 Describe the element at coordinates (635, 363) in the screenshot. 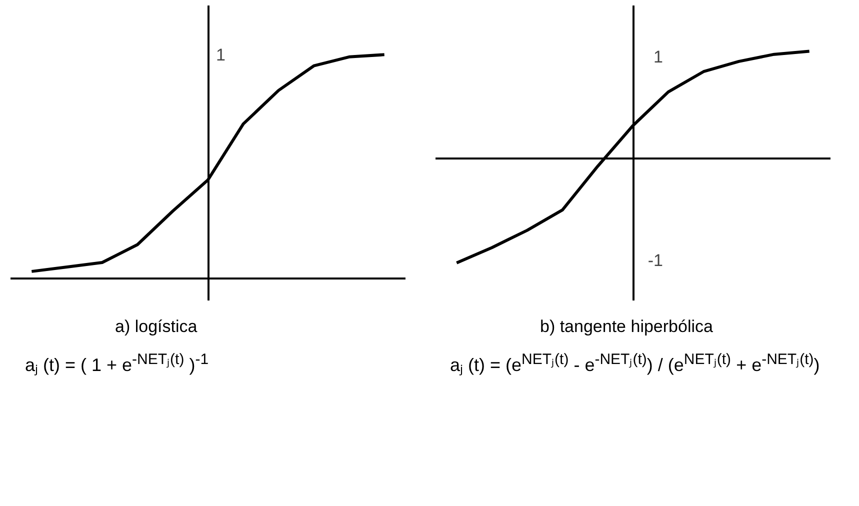

I see `text: aⱼ (t) = (e$^{NETⱼ(t)}$ - e$^{-NETⱼ(t)}$) / (e$^{NETⱼ(t)}$ + e$^{-NETⱼ(t)}$)` at that location.